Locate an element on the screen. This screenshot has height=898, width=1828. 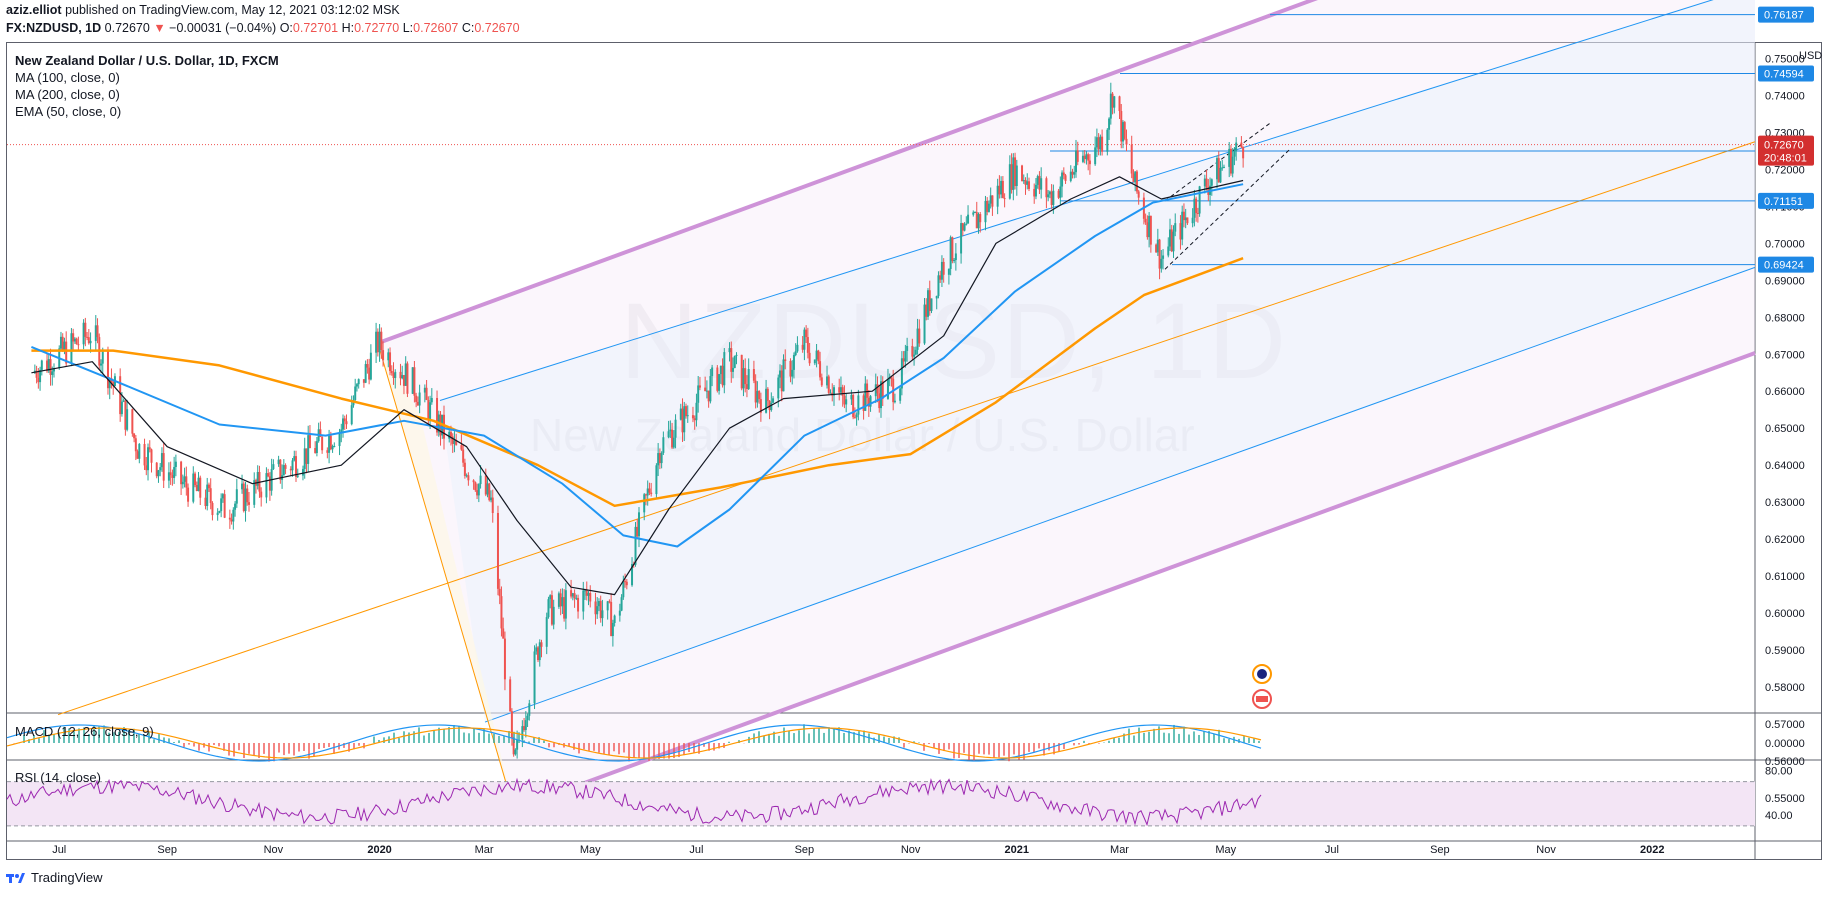
rsi-legend: RSI (14, close) is located at coordinates (58, 777).